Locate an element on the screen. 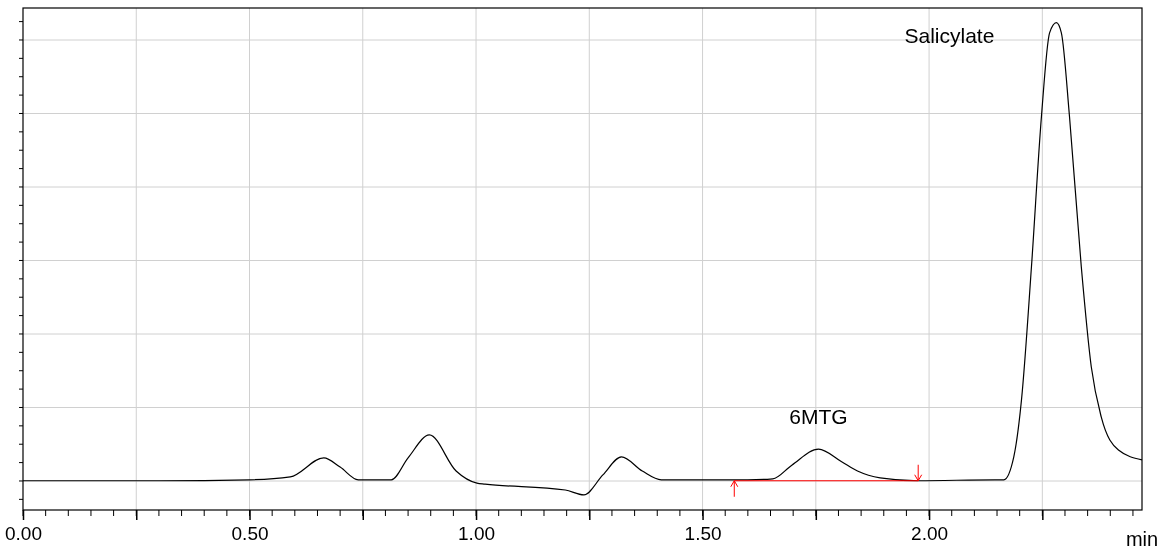 This screenshot has height=554, width=1170. x-tick-label: 0.00 is located at coordinates (23, 534).